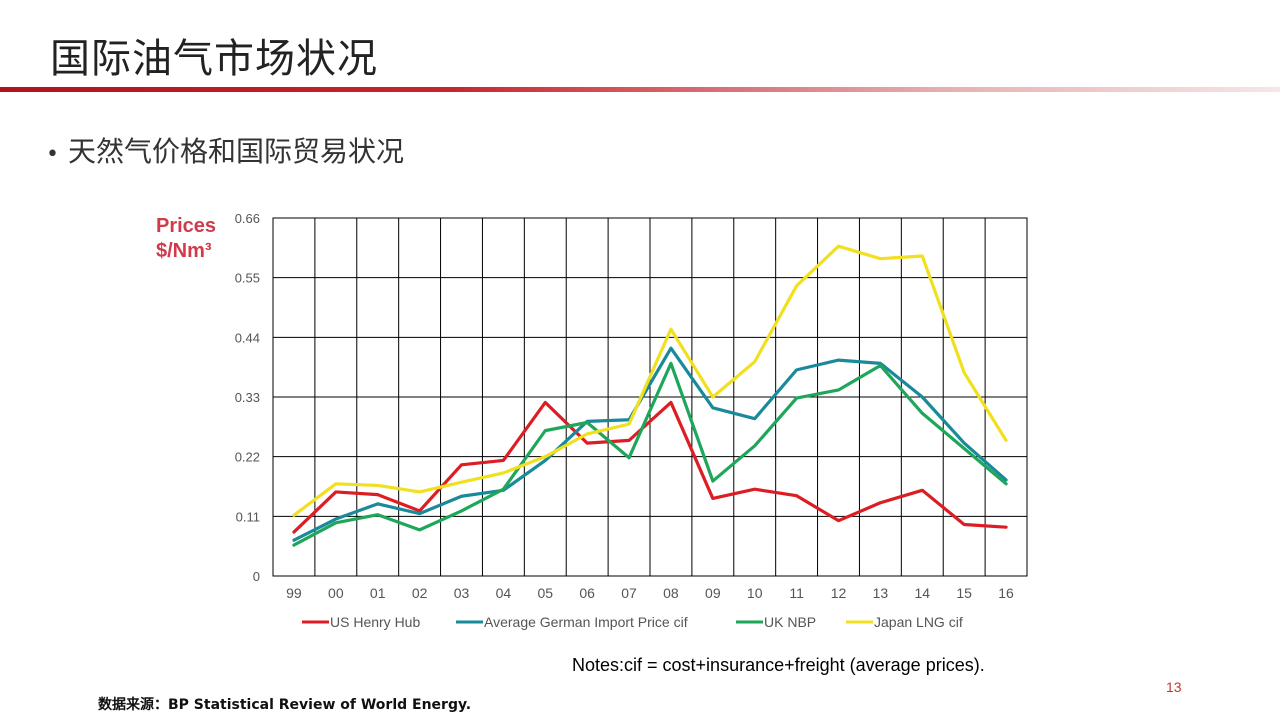 This screenshot has width=1280, height=720. I want to click on x-tick-label: 00, so click(336, 593).